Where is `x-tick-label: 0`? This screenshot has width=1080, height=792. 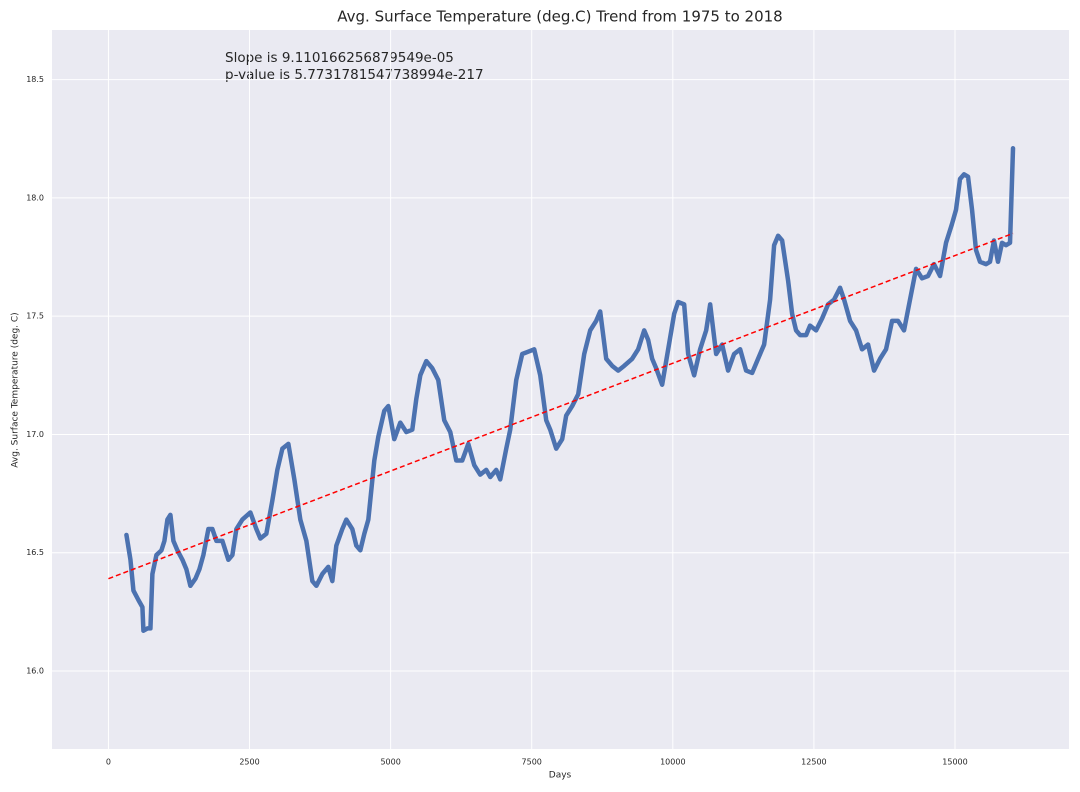
x-tick-label: 0 is located at coordinates (108, 762).